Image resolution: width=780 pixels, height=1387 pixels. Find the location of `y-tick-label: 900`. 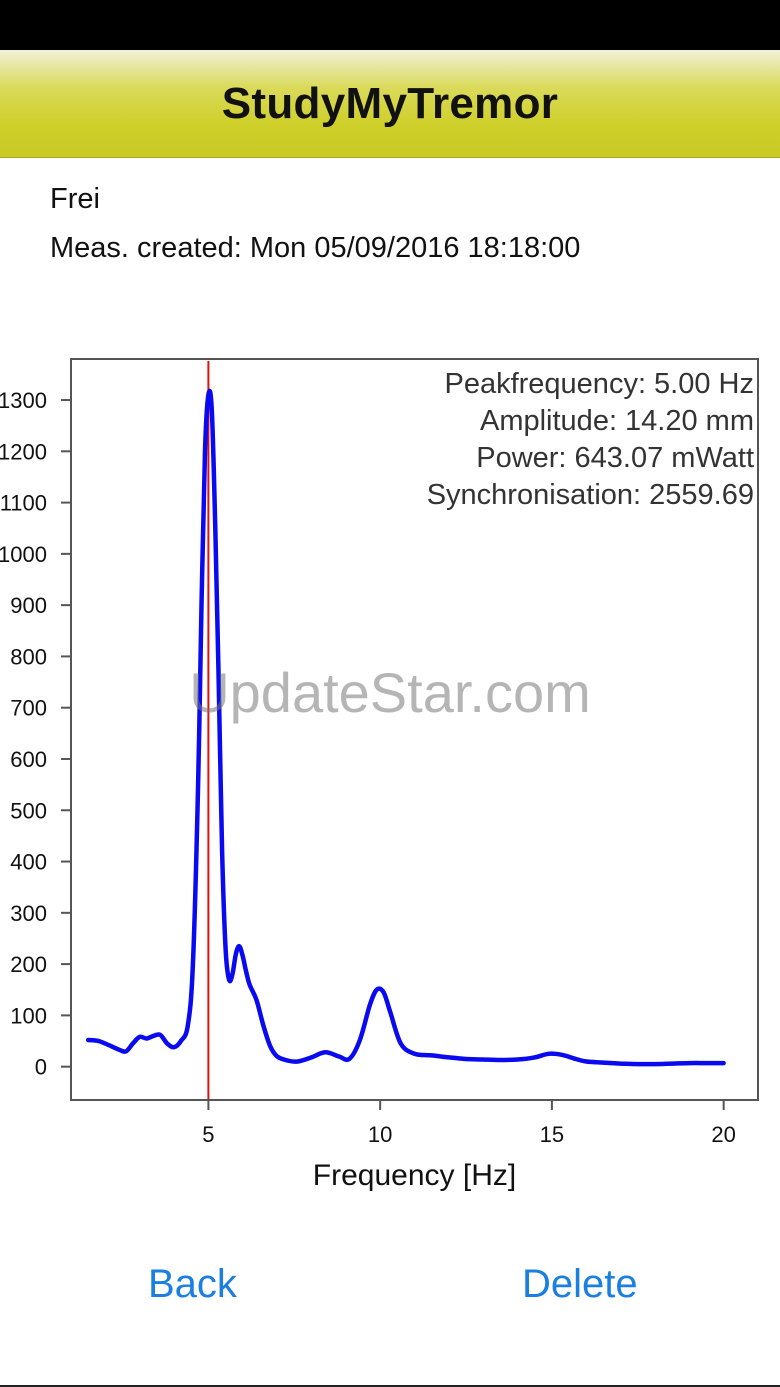

y-tick-label: 900 is located at coordinates (28, 605).